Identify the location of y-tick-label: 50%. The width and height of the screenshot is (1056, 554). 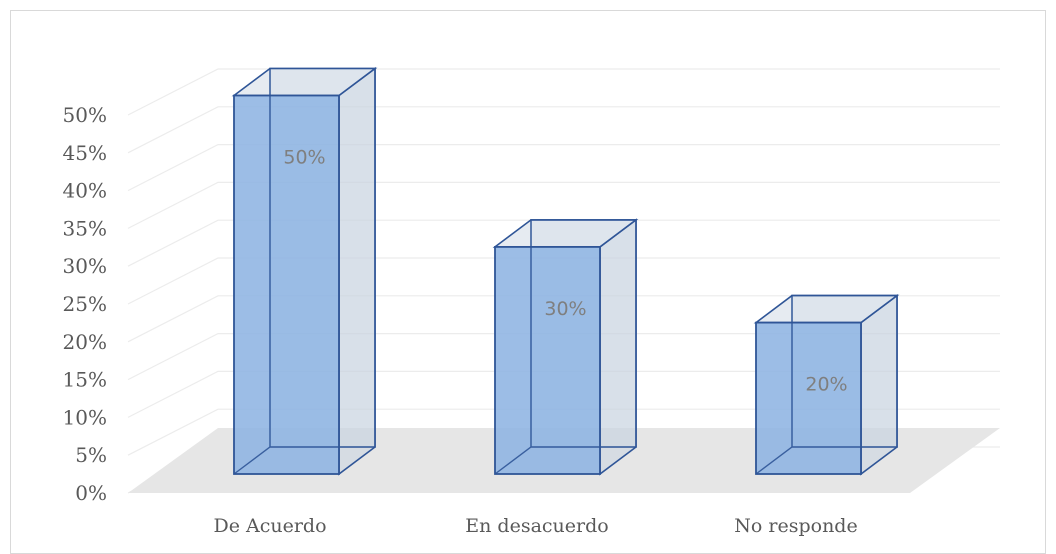
(85, 115).